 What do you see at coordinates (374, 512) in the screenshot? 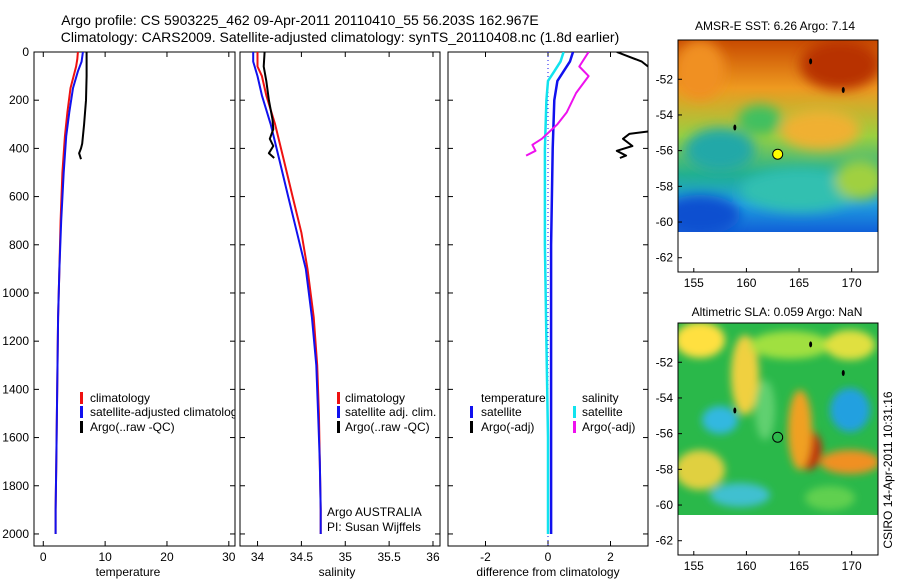
I see `salinity-annotation-line1: Argo AUSTRALIA` at bounding box center [374, 512].